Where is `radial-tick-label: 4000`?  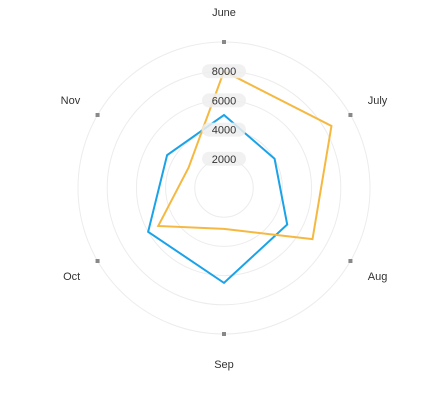
radial-tick-label: 4000 is located at coordinates (224, 131).